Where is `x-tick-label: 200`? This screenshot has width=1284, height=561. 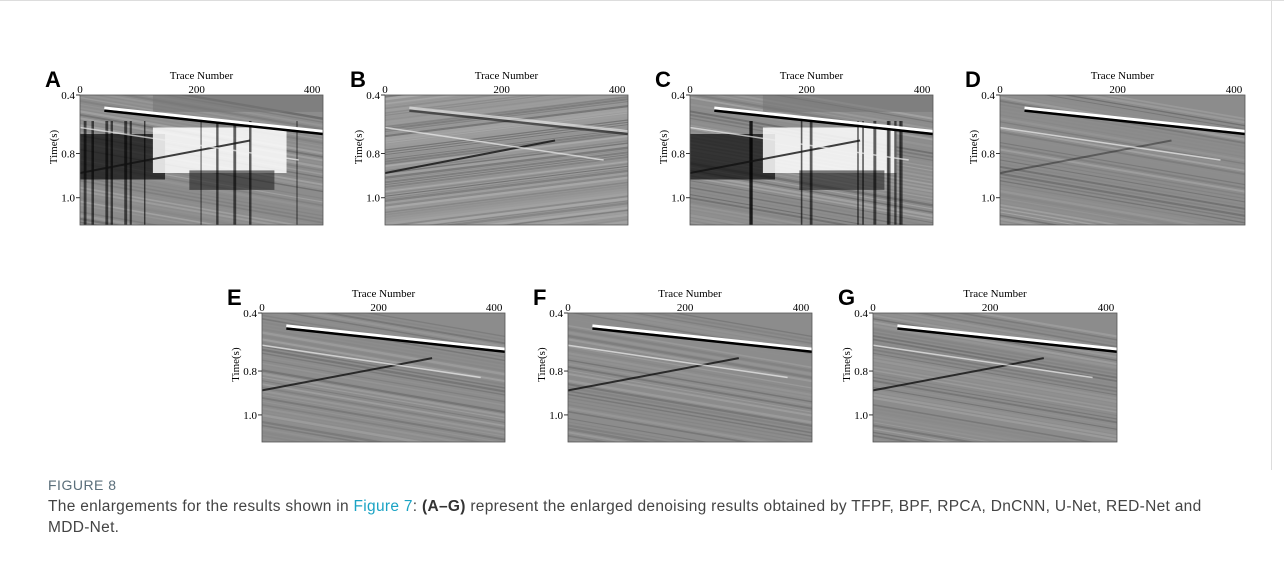
x-tick-label: 200 is located at coordinates (685, 308).